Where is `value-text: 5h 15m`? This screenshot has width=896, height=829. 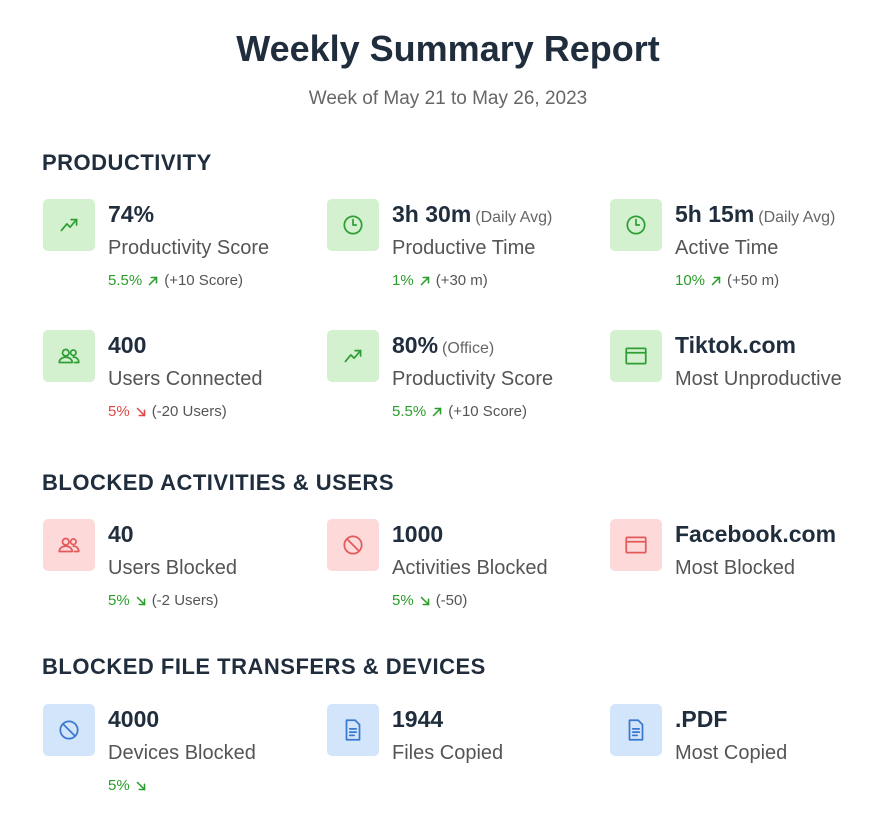 value-text: 5h 15m is located at coordinates (715, 214).